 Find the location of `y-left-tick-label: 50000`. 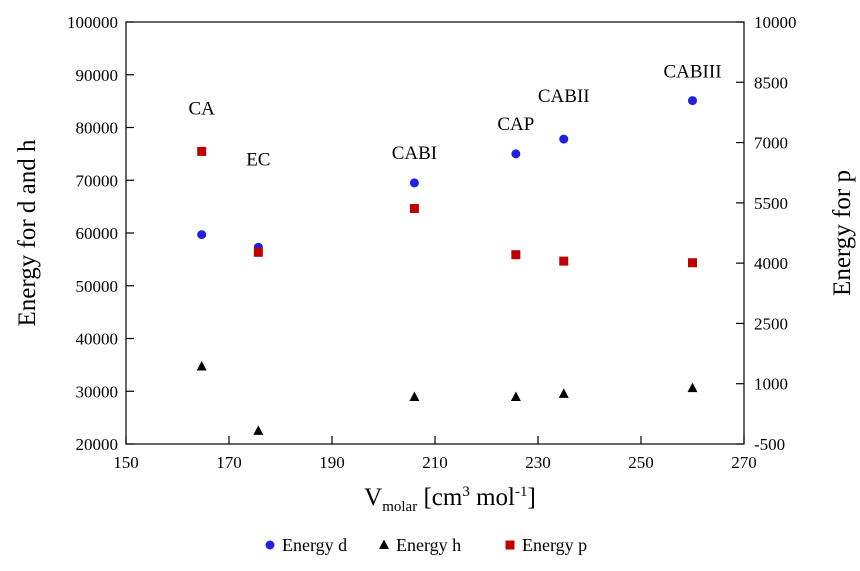

y-left-tick-label: 50000 is located at coordinates (97, 286).